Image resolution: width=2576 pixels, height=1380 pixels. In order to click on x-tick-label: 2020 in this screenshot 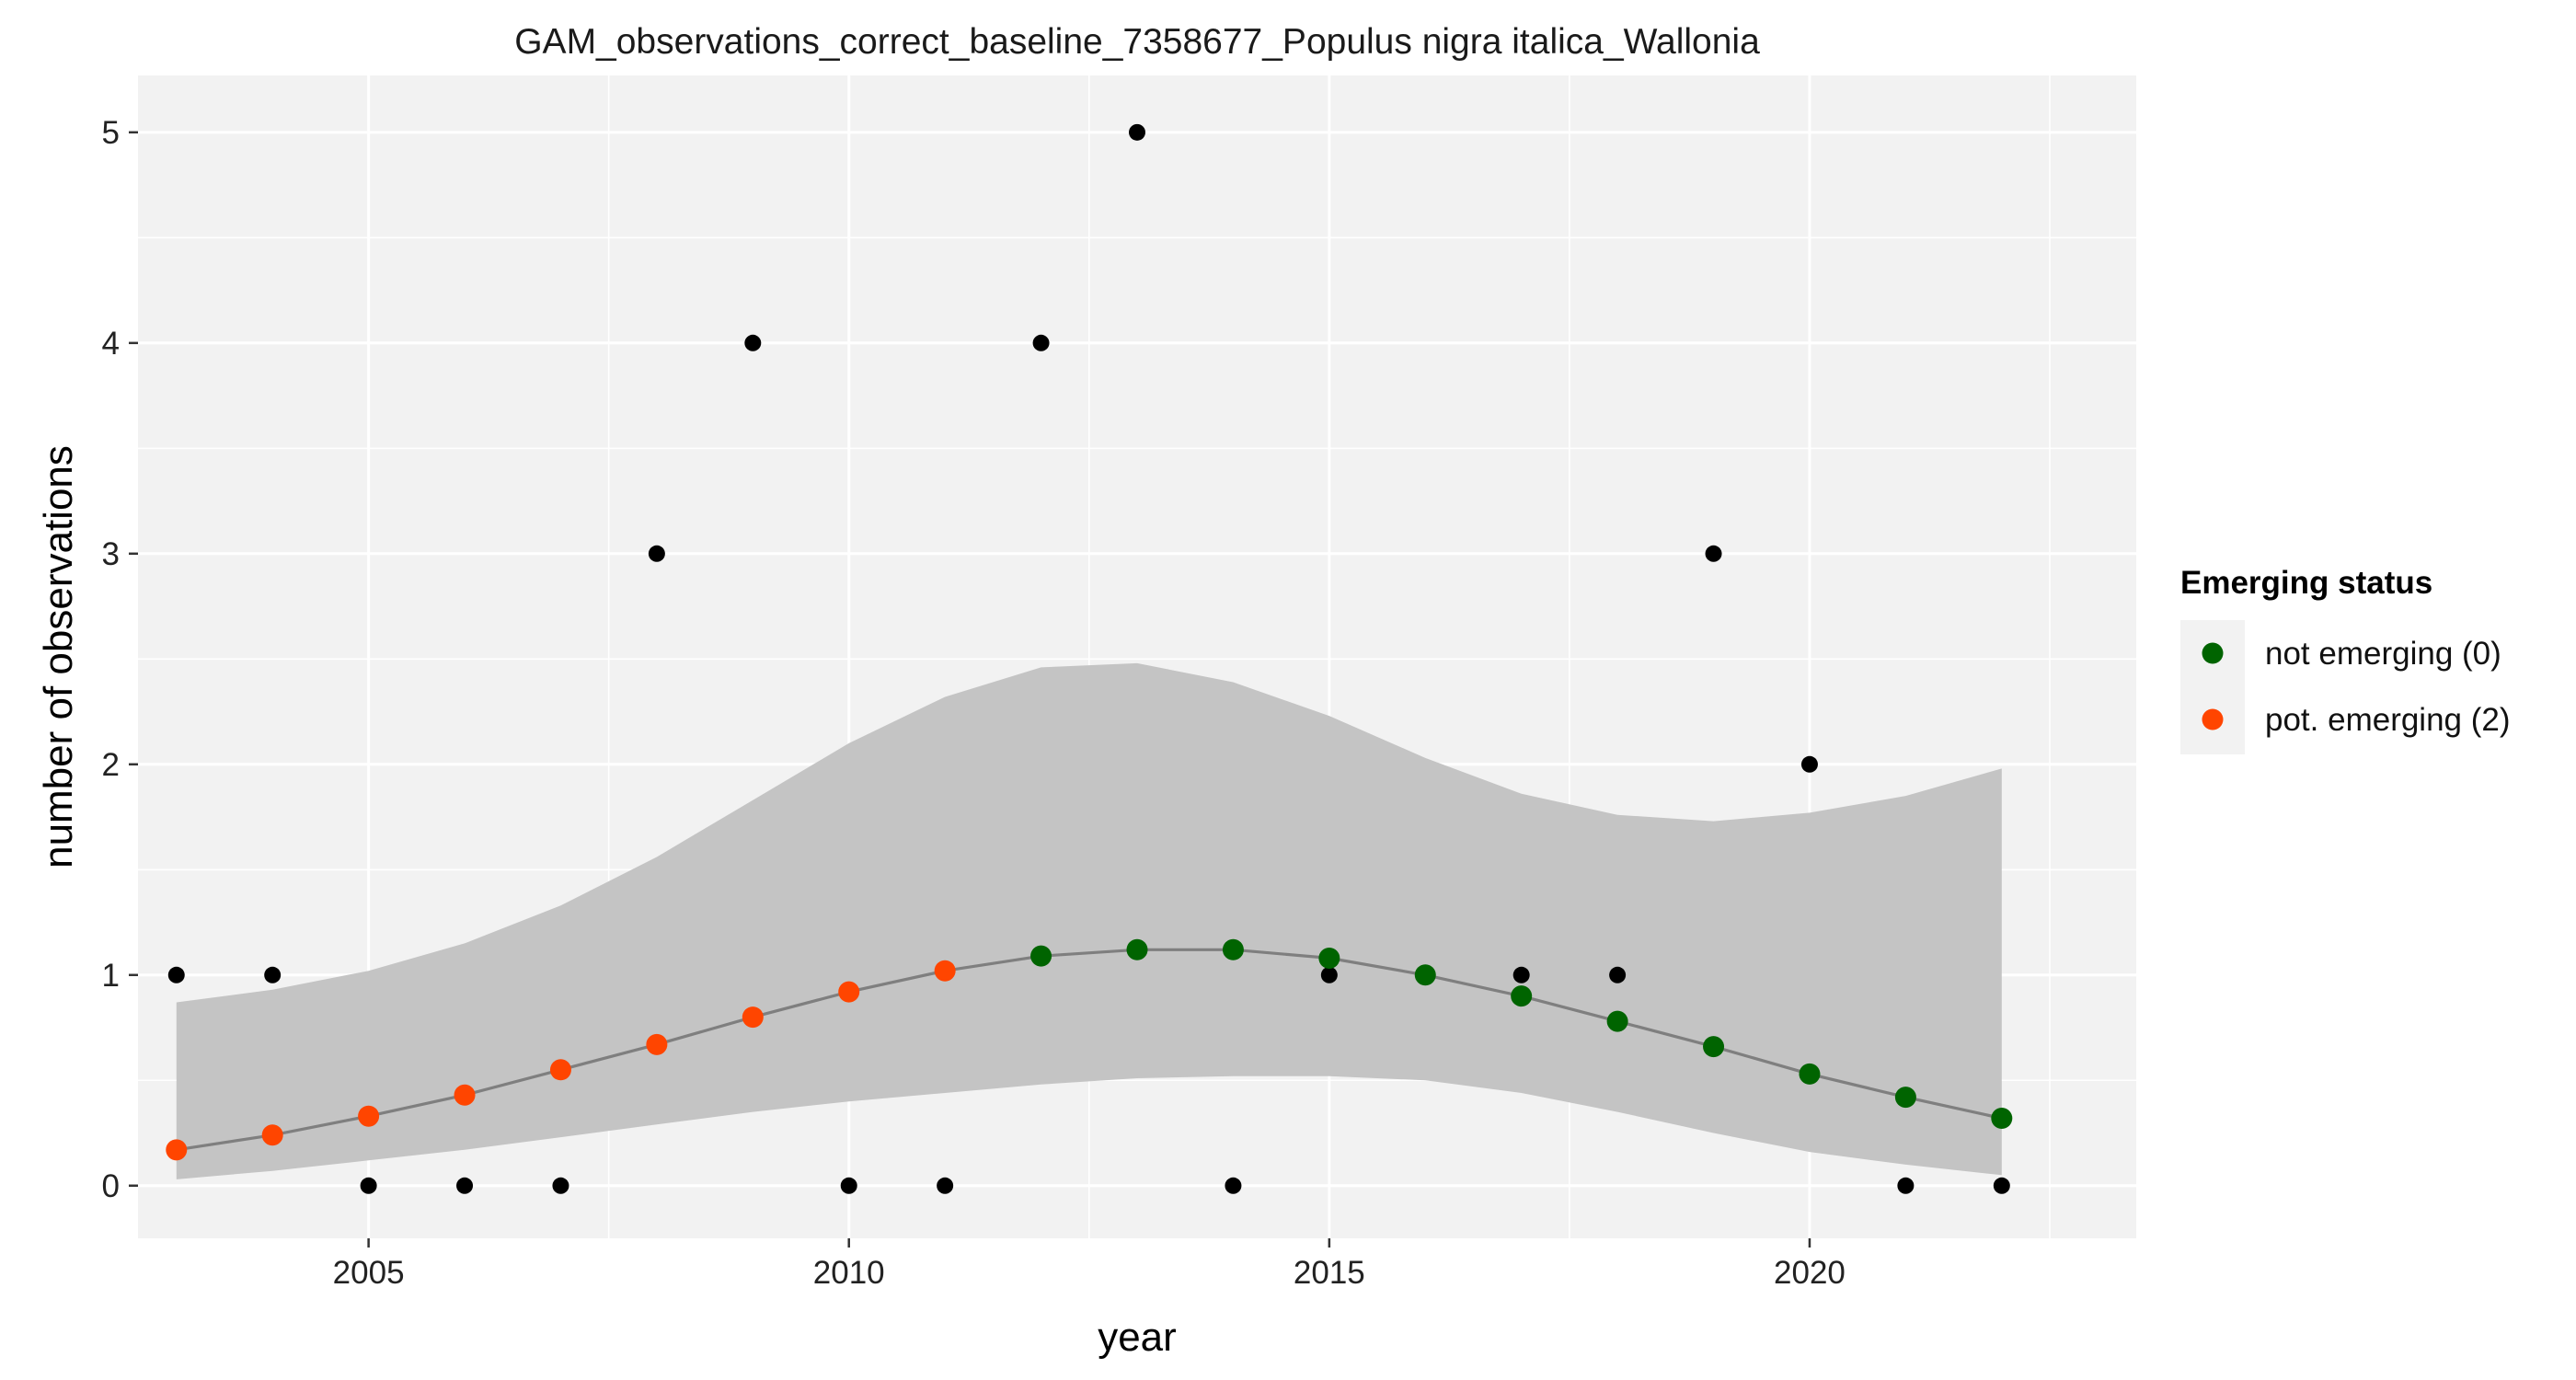, I will do `click(1810, 1273)`.